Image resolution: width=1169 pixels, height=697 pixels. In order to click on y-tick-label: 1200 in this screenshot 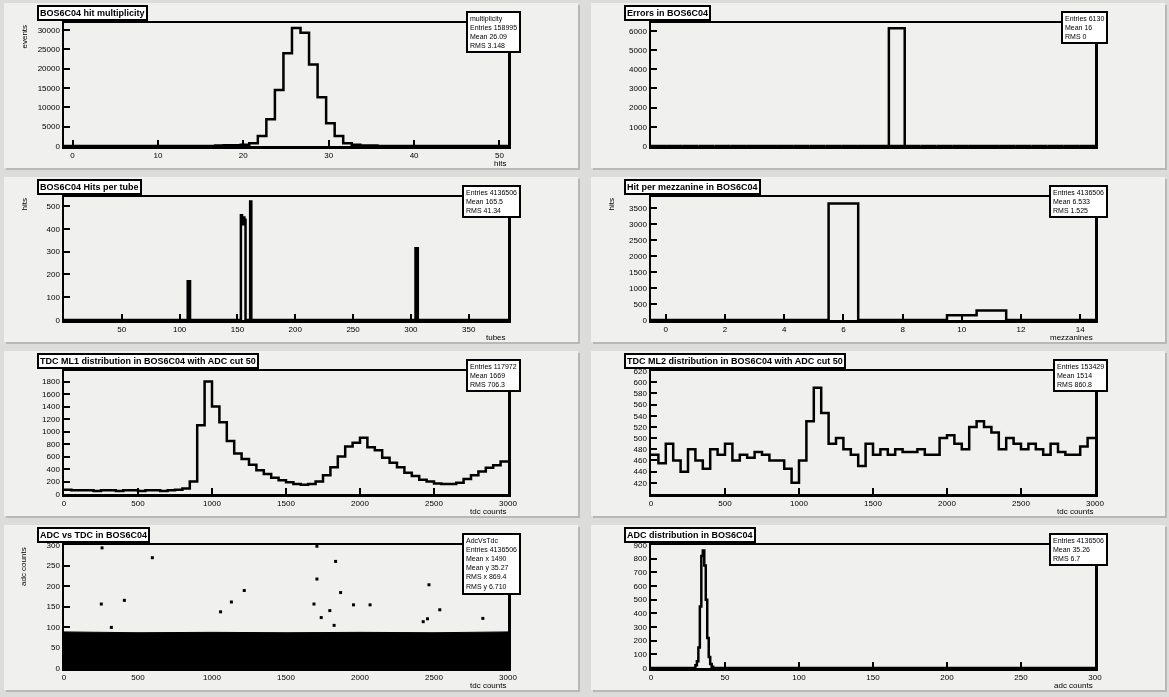, I will do `click(51, 419)`.